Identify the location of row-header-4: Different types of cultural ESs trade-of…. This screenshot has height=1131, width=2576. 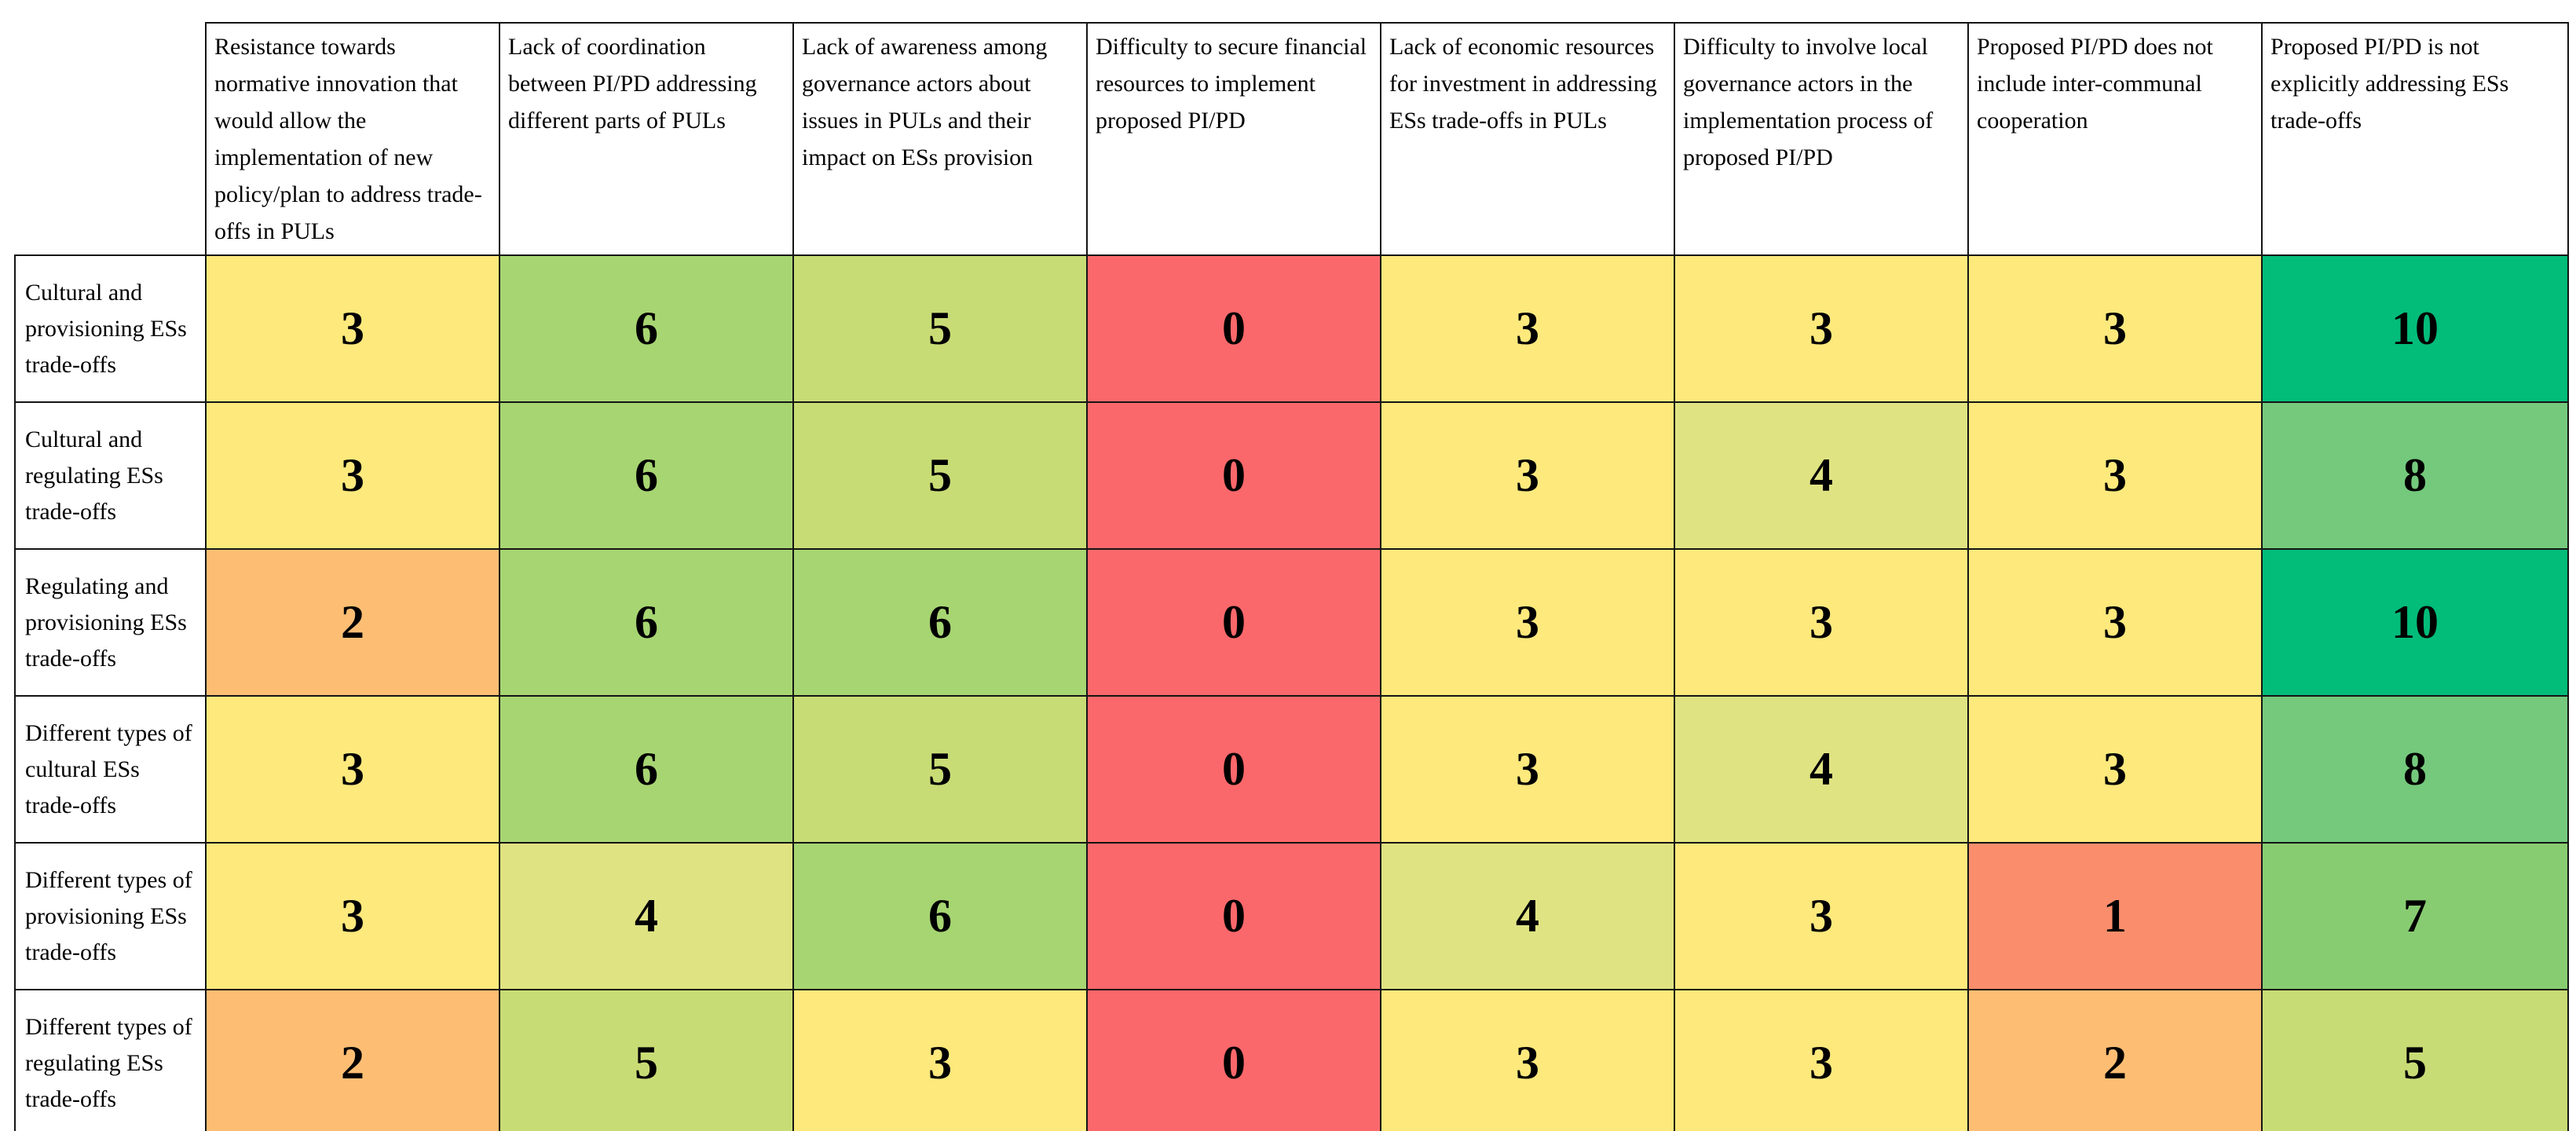
(110, 769).